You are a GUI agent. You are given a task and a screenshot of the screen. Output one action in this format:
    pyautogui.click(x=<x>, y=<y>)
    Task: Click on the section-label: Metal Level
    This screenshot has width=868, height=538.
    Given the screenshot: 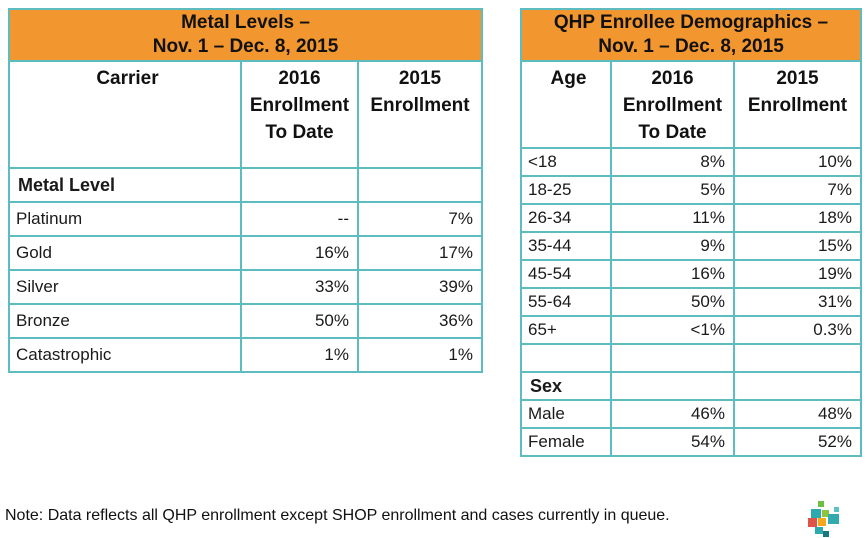 What is the action you would take?
    pyautogui.click(x=125, y=185)
    